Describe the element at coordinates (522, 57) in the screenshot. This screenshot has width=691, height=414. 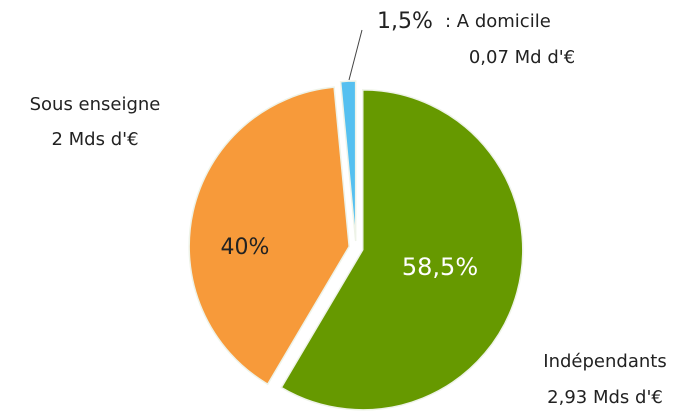
I see `amount-label: 0,07 Md d'€` at that location.